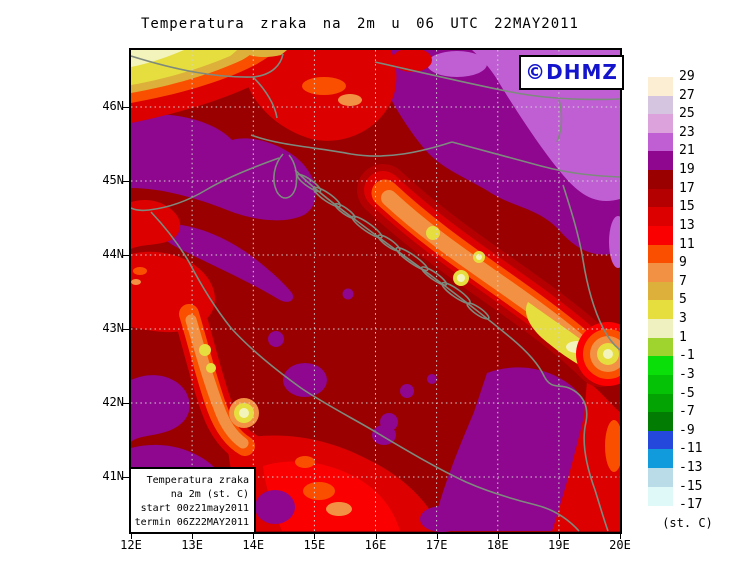 This screenshot has width=740, height=582. Describe the element at coordinates (375, 545) in the screenshot. I see `x-axis-label: 16E` at that location.